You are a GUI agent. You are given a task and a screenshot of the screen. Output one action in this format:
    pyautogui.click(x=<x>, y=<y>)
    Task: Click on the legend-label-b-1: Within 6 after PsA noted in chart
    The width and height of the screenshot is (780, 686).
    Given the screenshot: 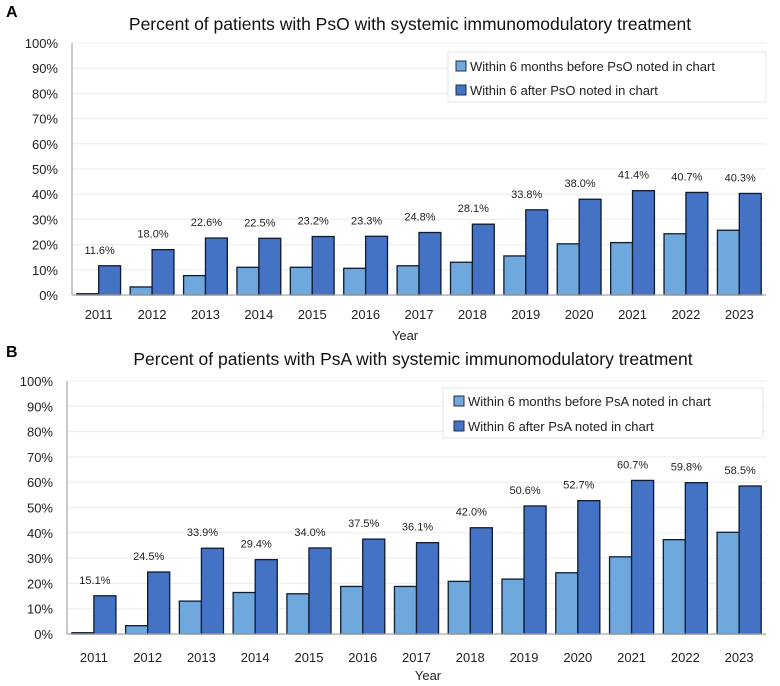 What is the action you would take?
    pyautogui.click(x=561, y=426)
    